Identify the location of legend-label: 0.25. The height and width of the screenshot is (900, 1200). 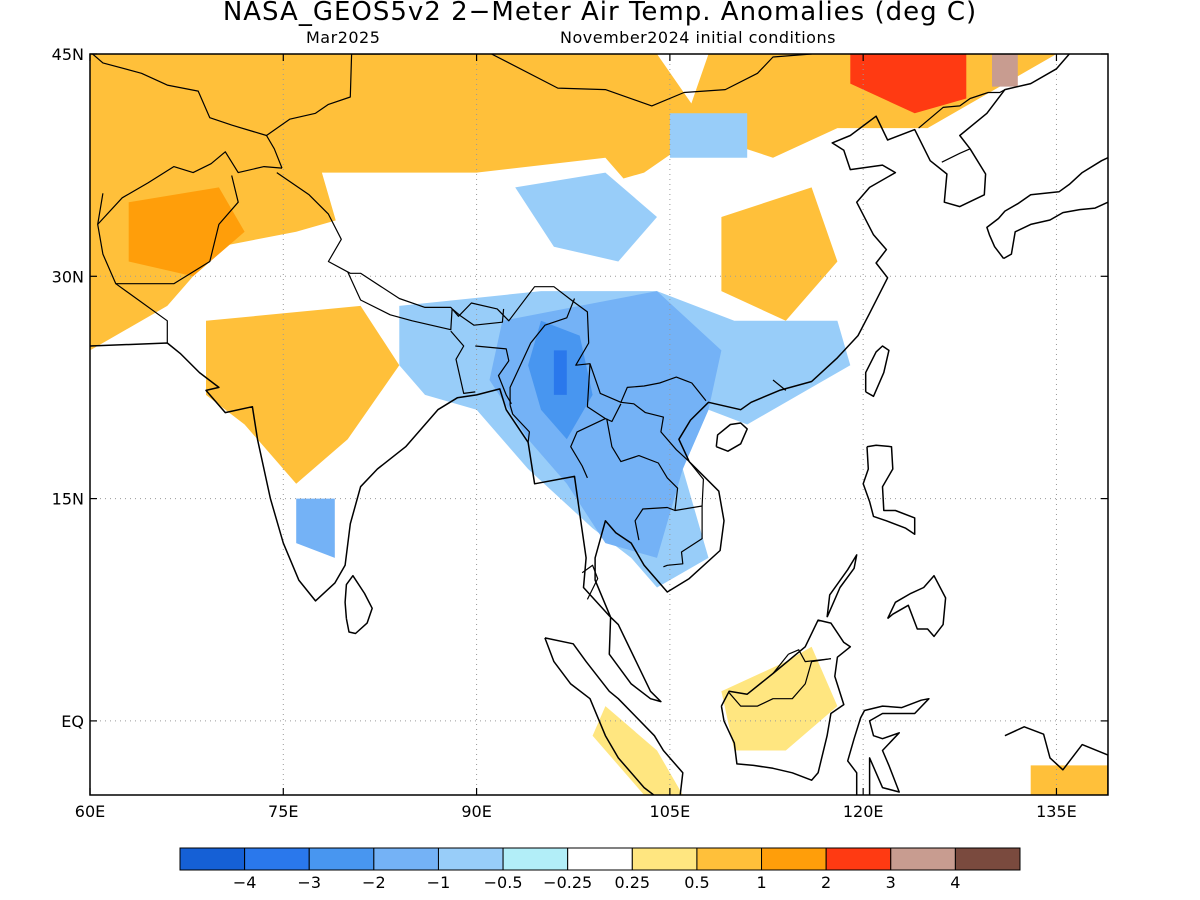
(632, 882).